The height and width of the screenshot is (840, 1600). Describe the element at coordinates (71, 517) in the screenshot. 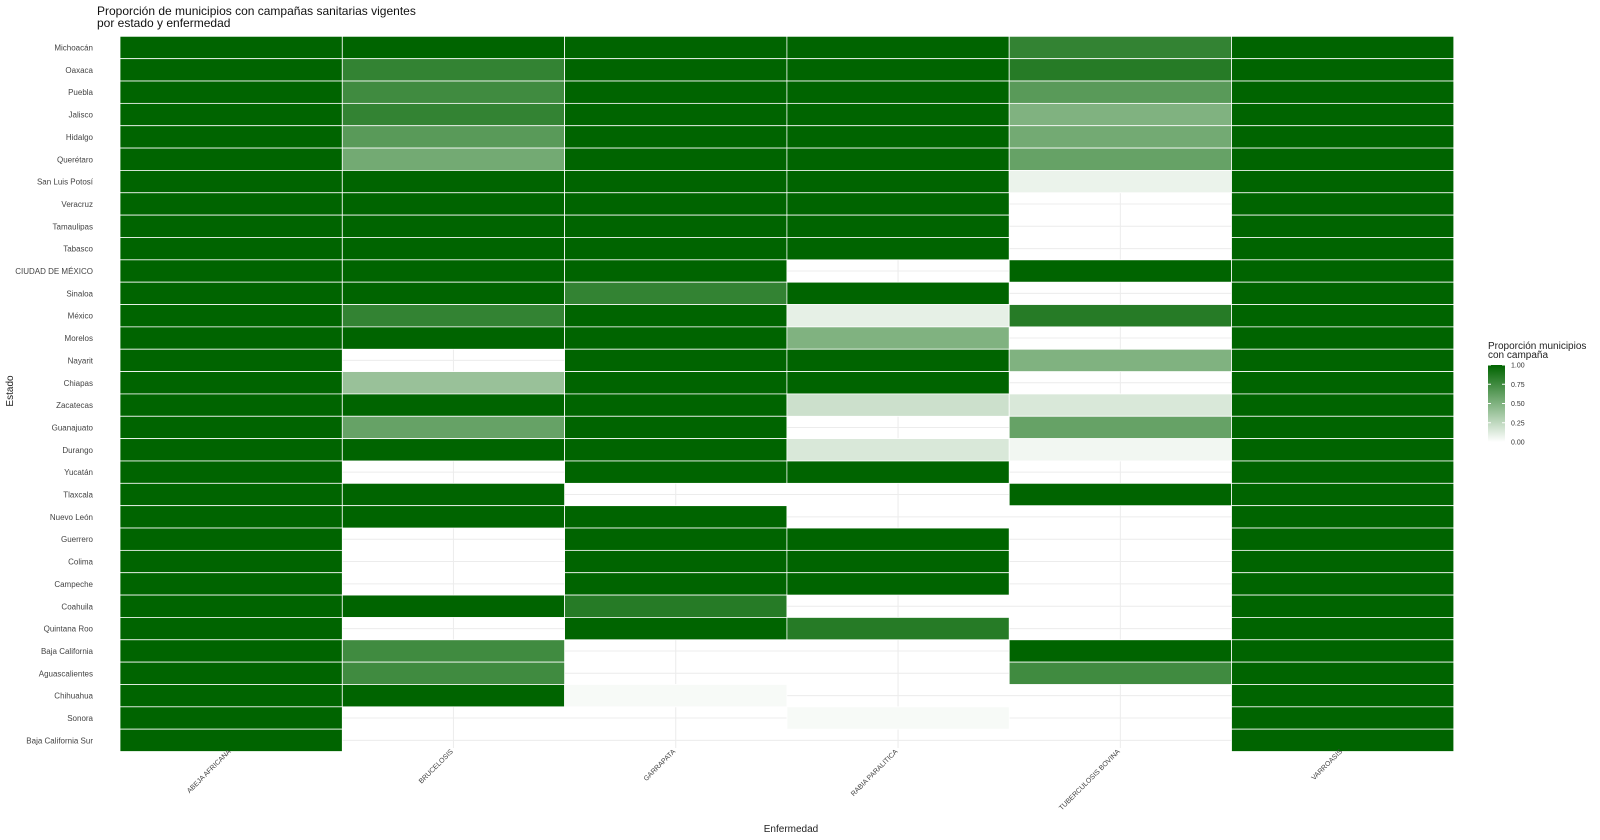

I see `y-tick-label: Nuevo León` at that location.